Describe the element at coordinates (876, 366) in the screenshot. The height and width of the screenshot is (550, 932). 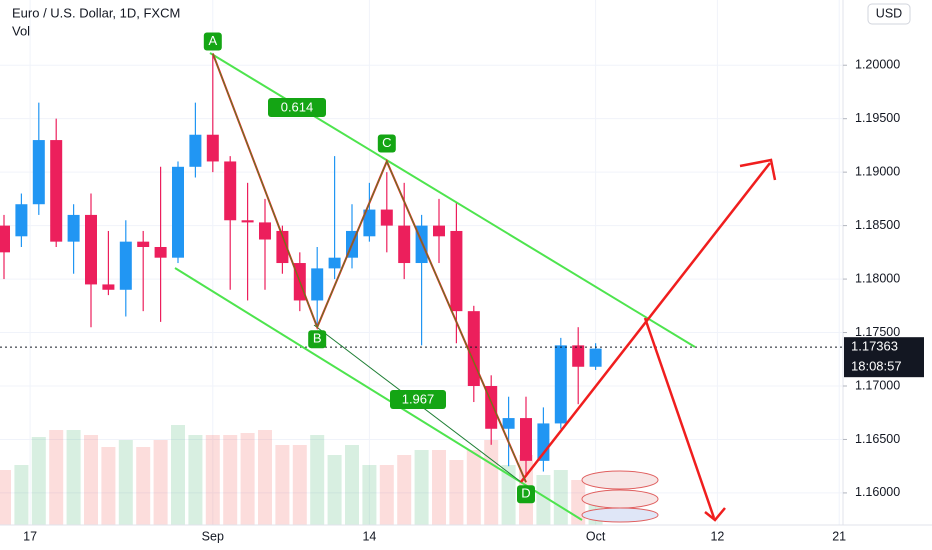
I see `countdown-label: 18:08:57` at that location.